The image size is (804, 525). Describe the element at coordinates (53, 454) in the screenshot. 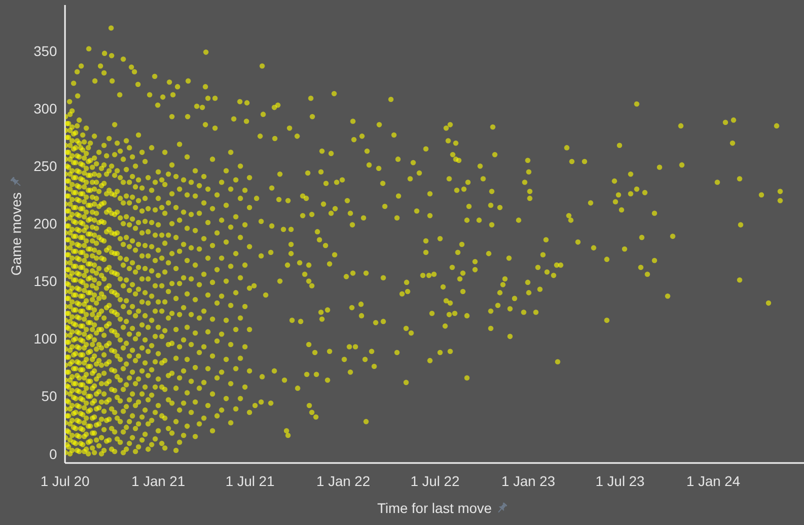

I see `y-tick-label: 0` at that location.